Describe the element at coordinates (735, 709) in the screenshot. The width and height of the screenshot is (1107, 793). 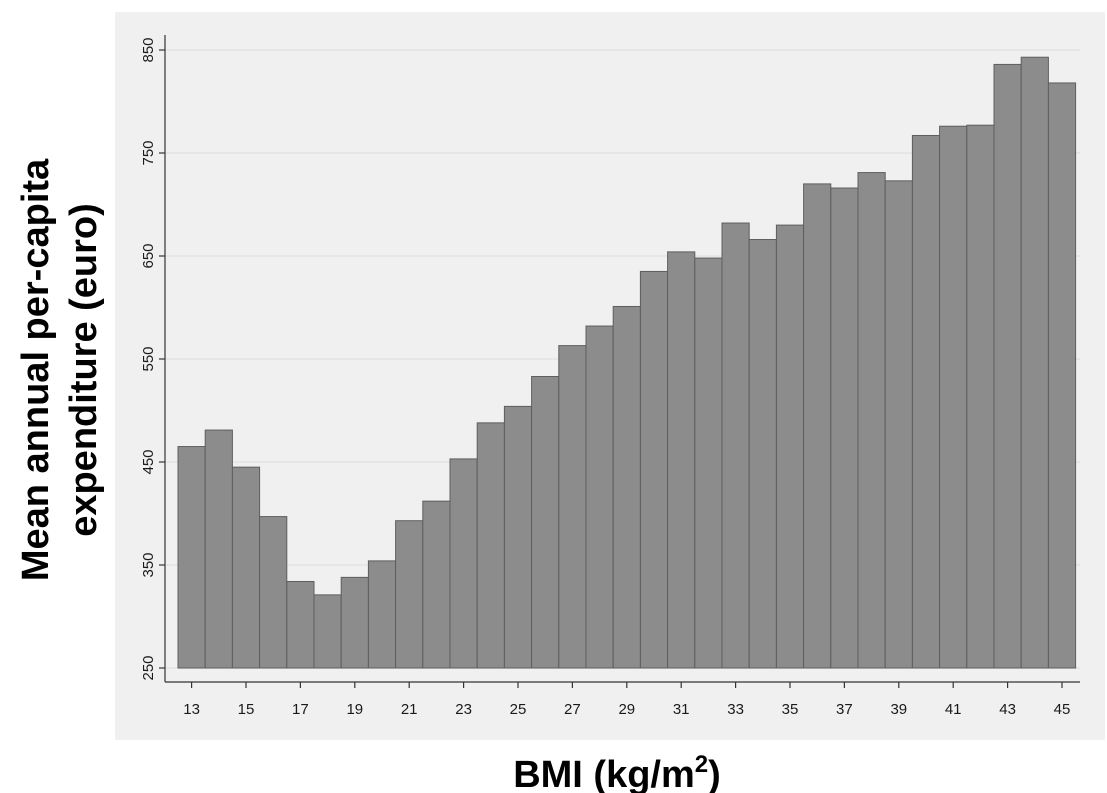
I see `x-tick-label-33: 33` at that location.